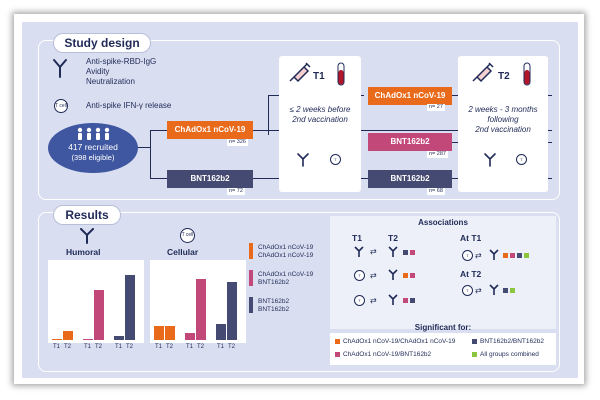  Describe the element at coordinates (393, 238) in the screenshot. I see `assoc-t2-label: T2` at that location.